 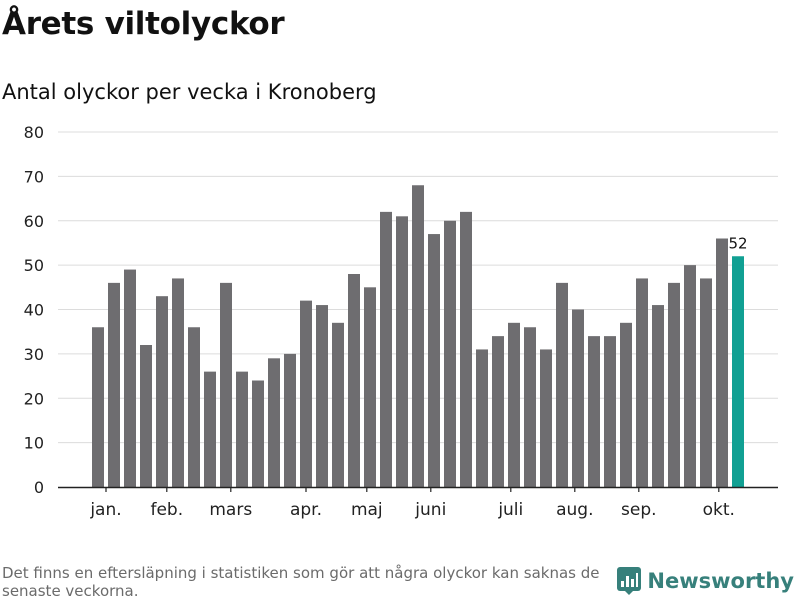 What do you see at coordinates (34, 398) in the screenshot?
I see `y-tick-label: 20` at bounding box center [34, 398].